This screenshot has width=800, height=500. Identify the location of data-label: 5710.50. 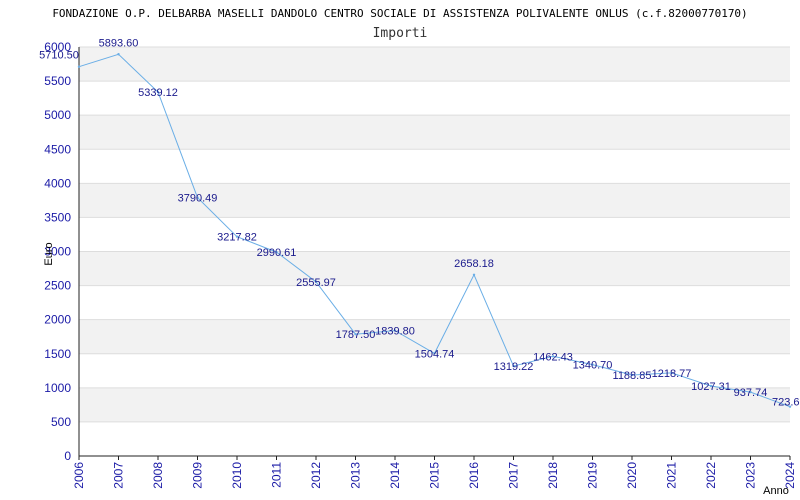
(59, 56).